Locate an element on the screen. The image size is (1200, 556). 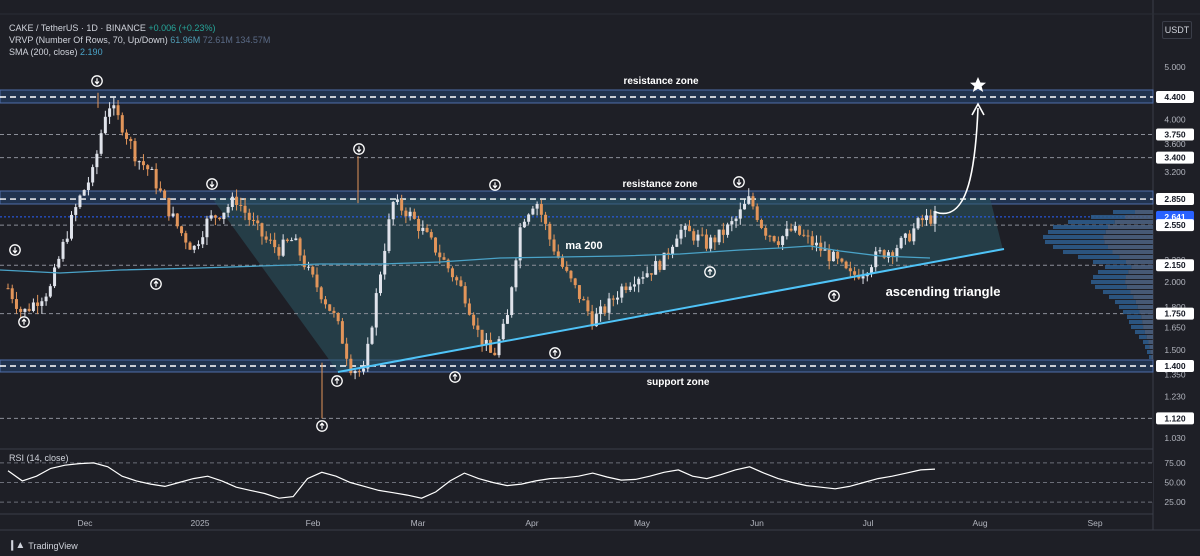
x-tick-label: Mar is located at coordinates (418, 523).